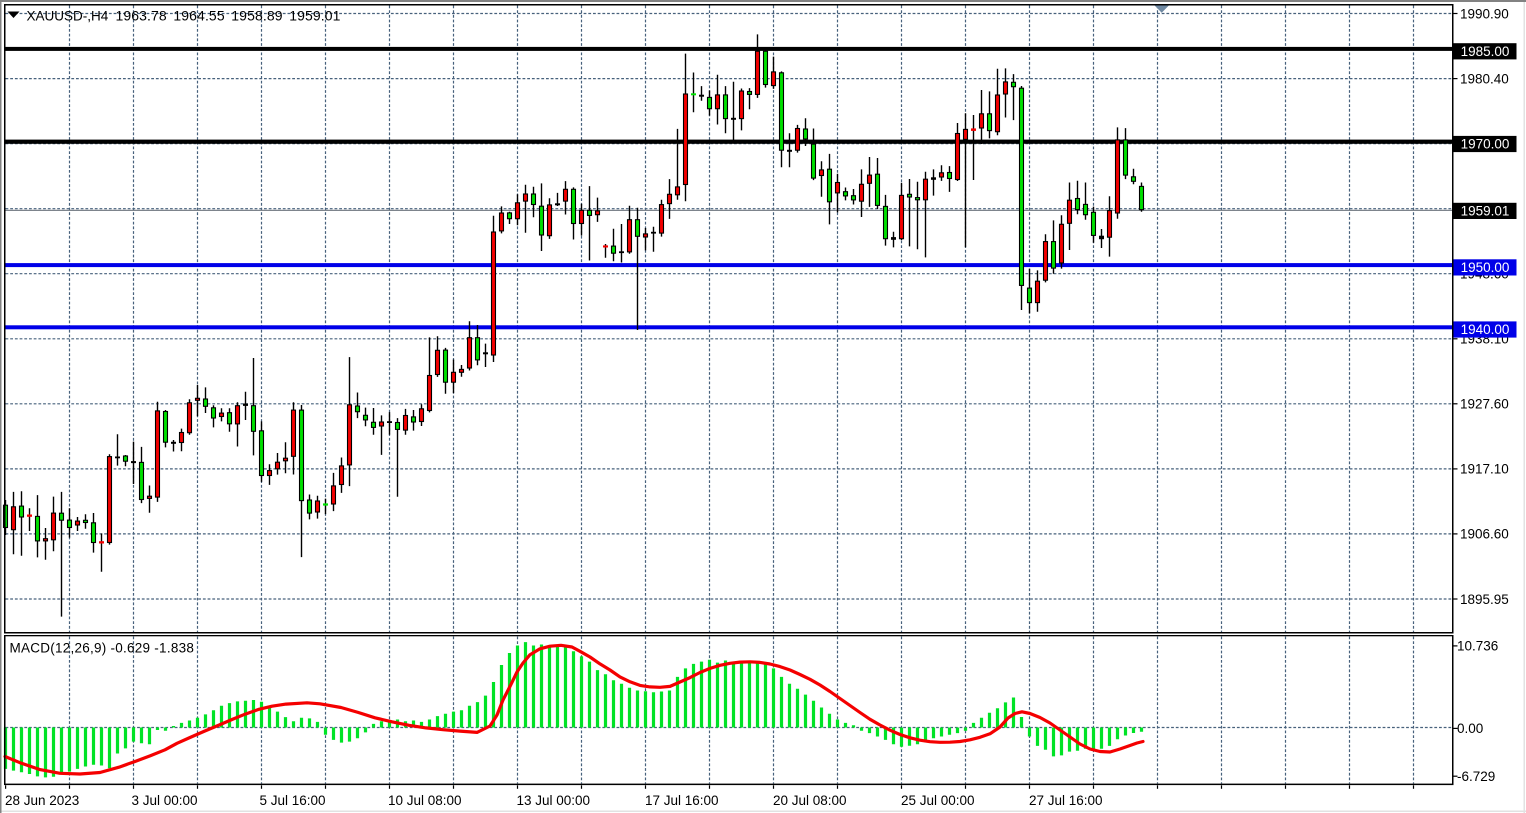 The width and height of the screenshot is (1526, 813). I want to click on svg-text: 28 Jun 2023, so click(42, 800).